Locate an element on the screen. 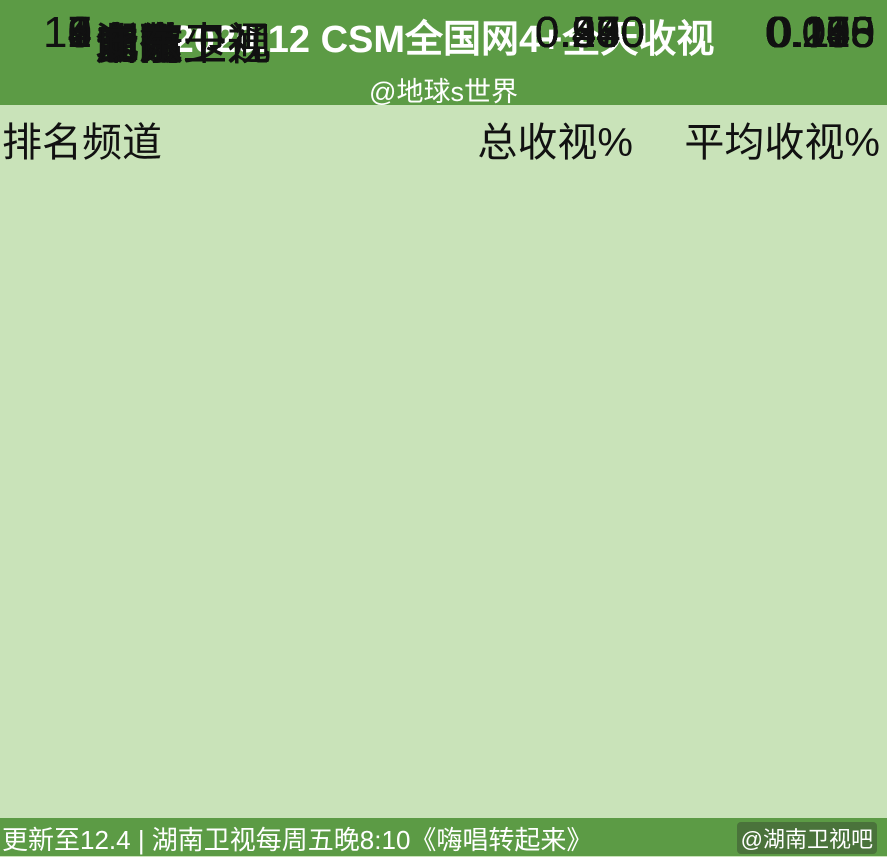  column-header: 平均收视% is located at coordinates (782, 143).